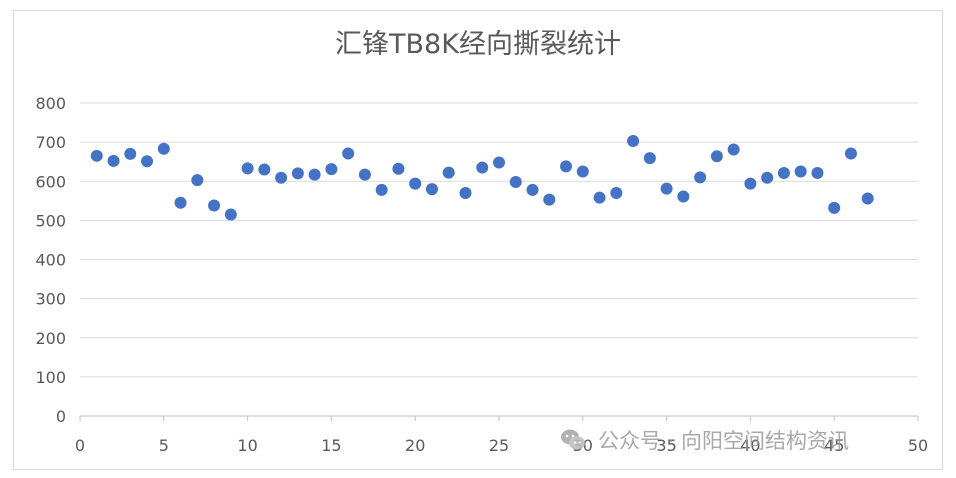  What do you see at coordinates (50, 220) in the screenshot?
I see `y-tick-label: 500` at bounding box center [50, 220].